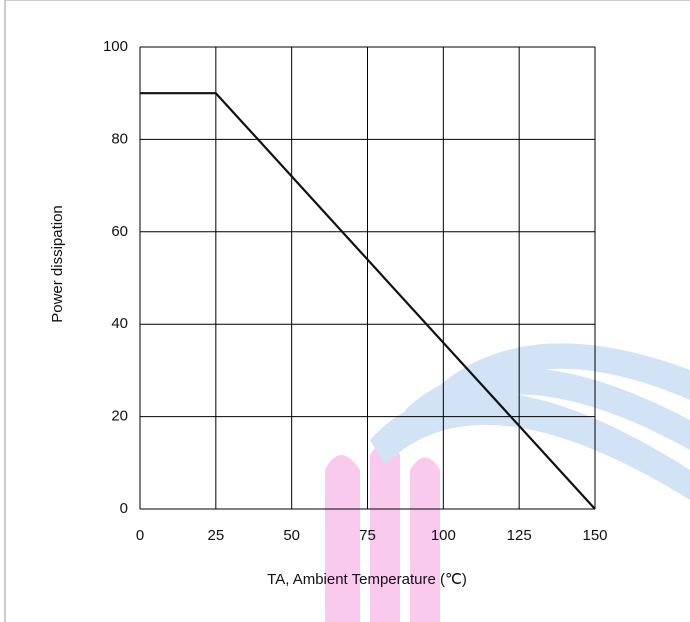 This screenshot has width=690, height=622. I want to click on y-tick-label: 0, so click(124, 508).